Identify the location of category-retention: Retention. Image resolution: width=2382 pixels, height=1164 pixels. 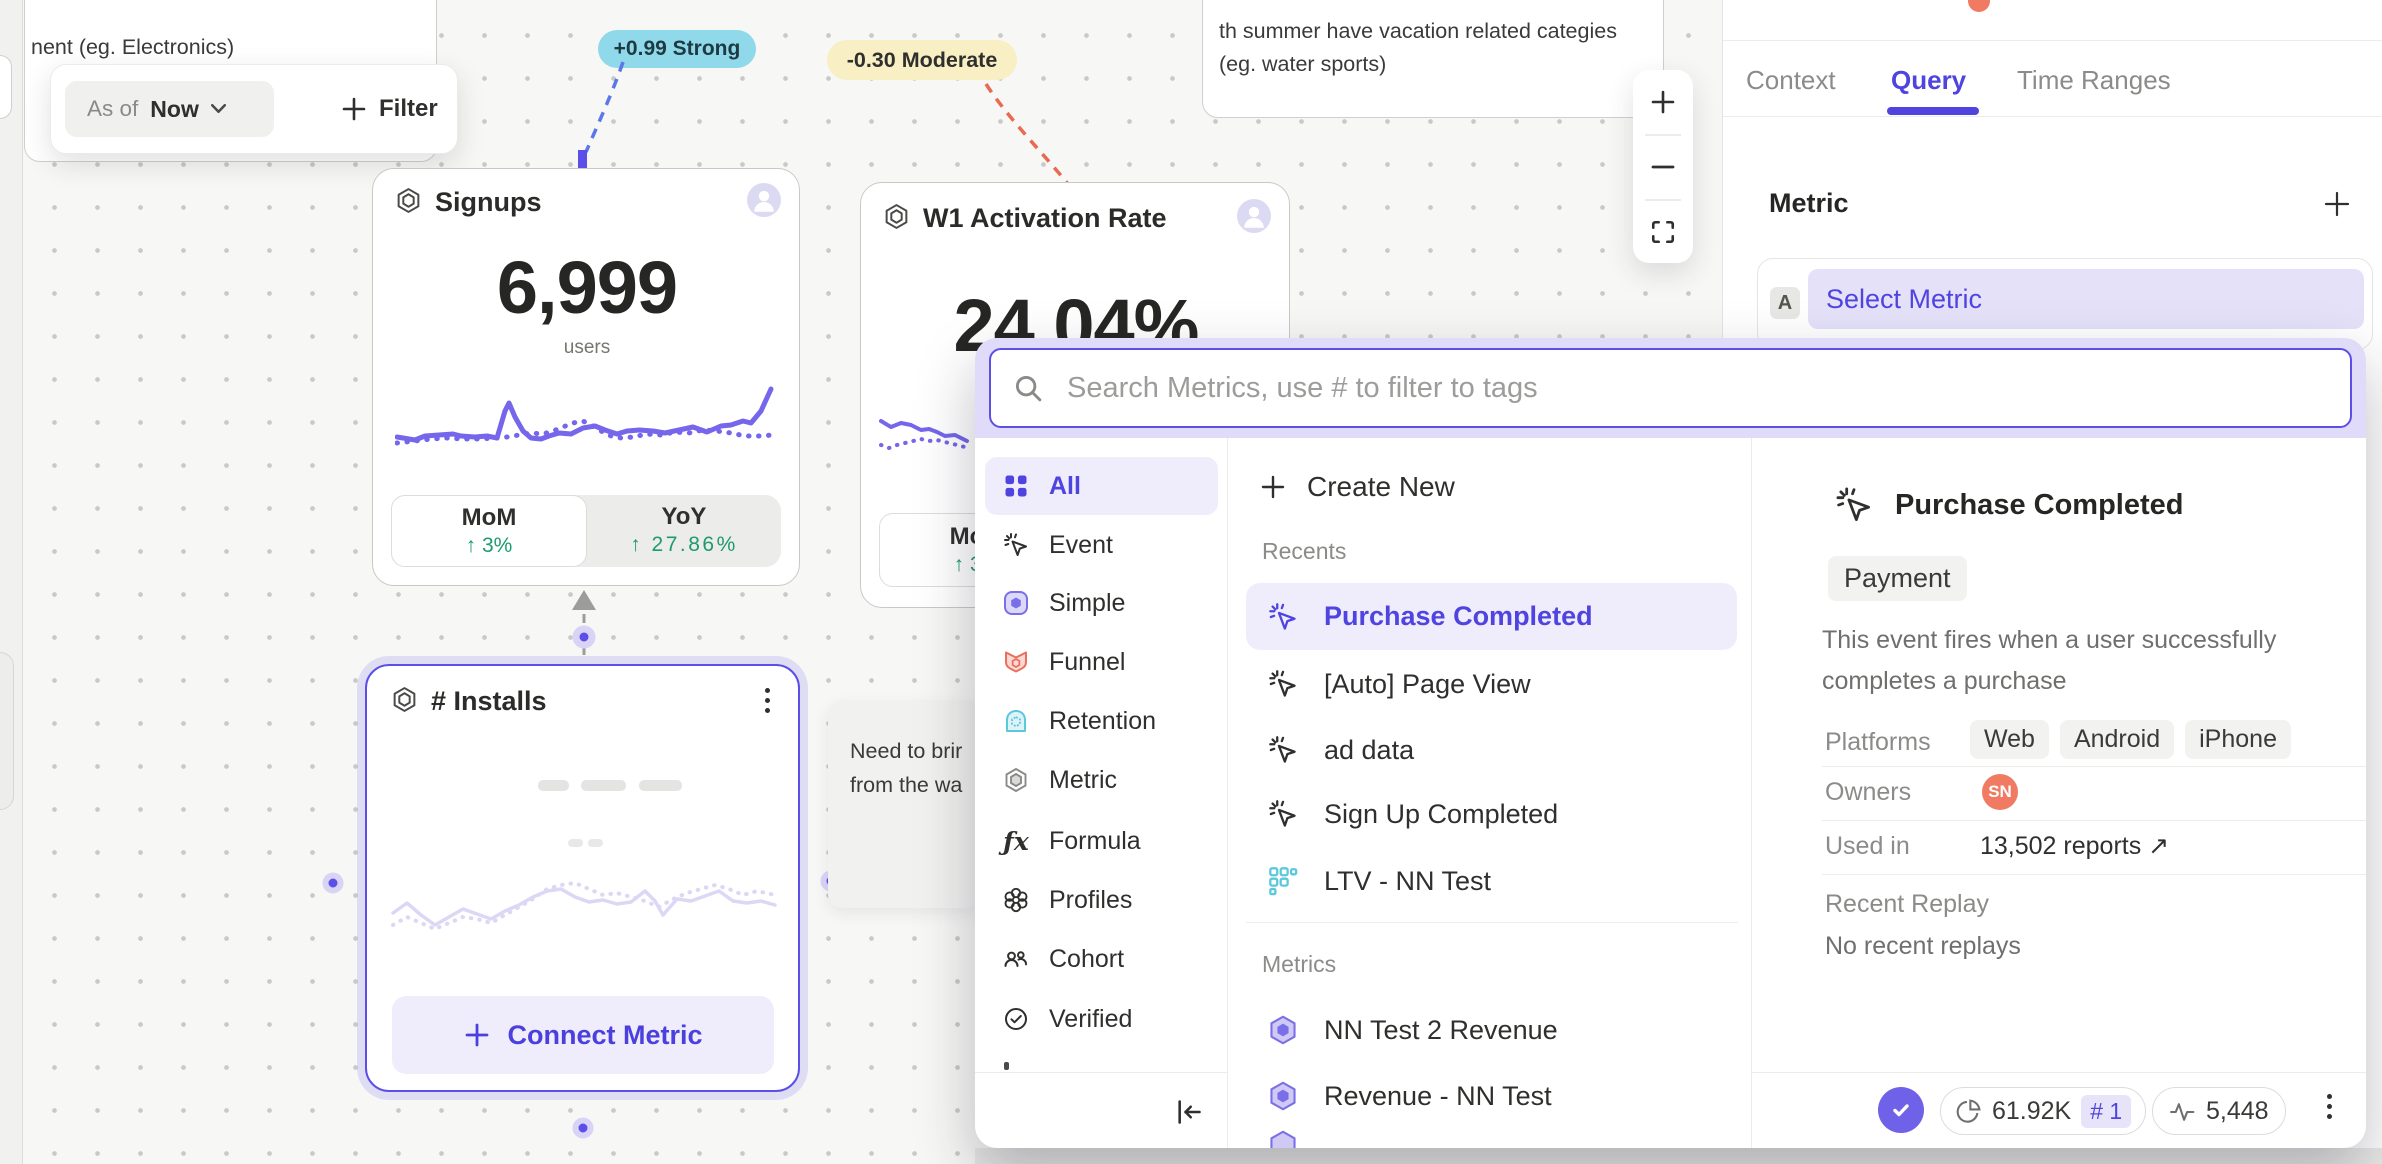
(1101, 721).